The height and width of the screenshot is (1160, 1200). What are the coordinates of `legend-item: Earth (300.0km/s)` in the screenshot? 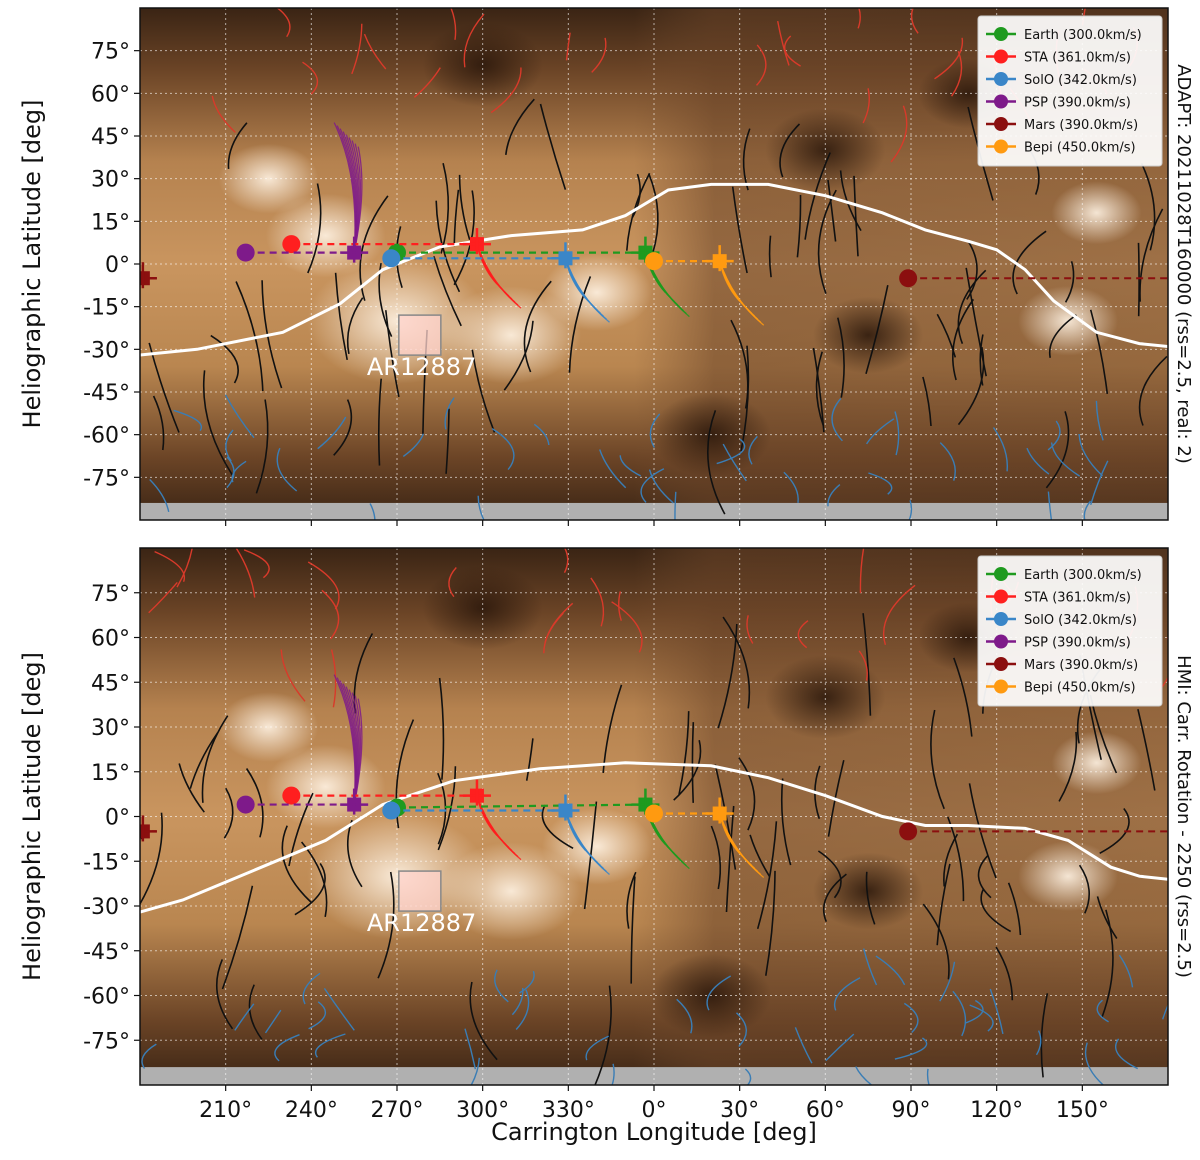 It's located at (1064, 35).